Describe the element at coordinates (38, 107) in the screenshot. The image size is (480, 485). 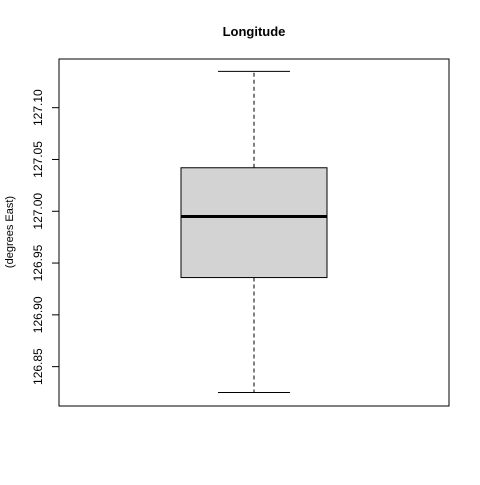
I see `y-tick-label: 127.10` at that location.